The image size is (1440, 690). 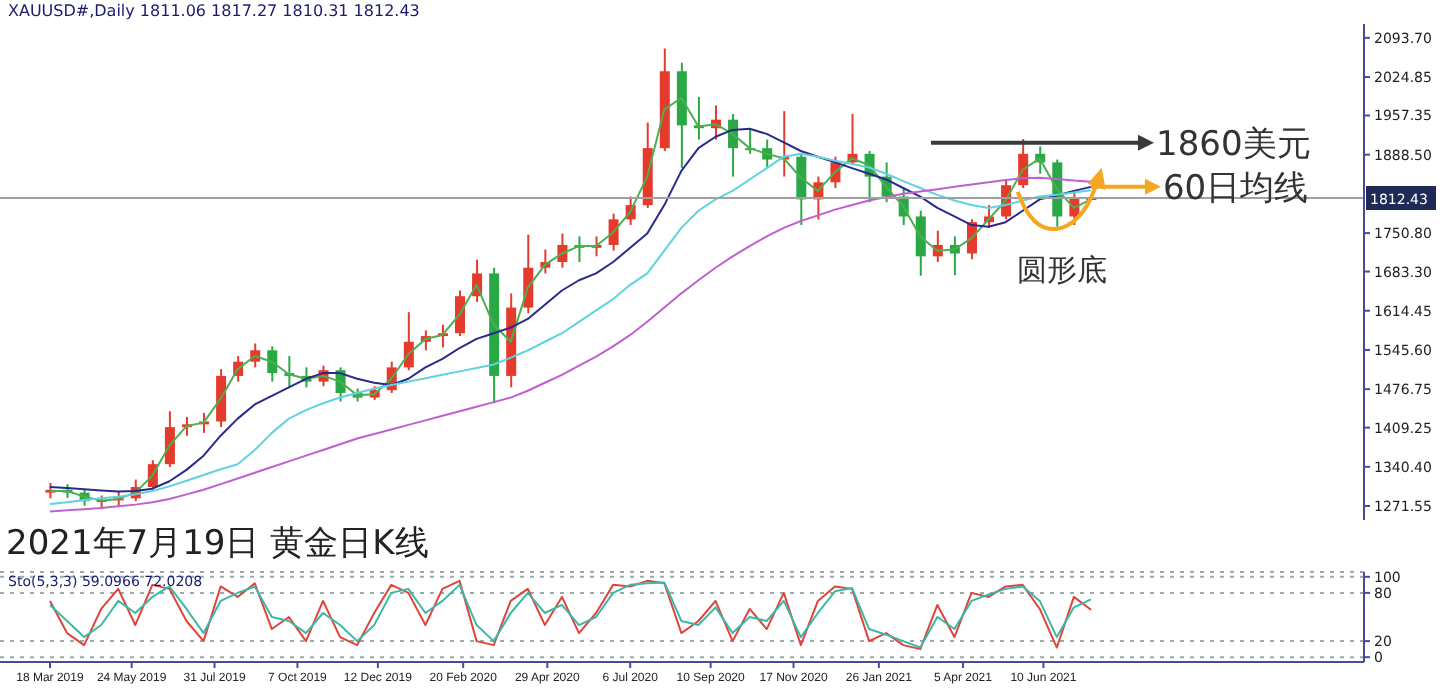 I want to click on text: 2021年7月19日 黄金日K线, so click(x=217, y=545).